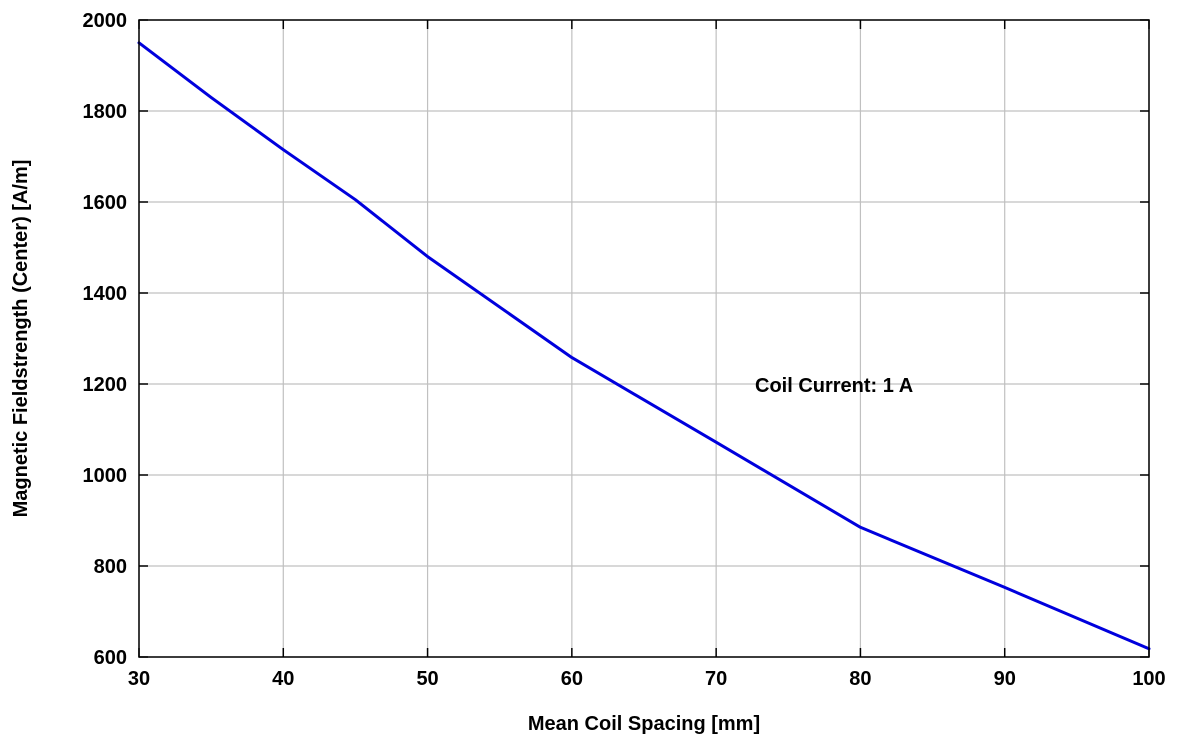 This screenshot has width=1179, height=738. Describe the element at coordinates (716, 679) in the screenshot. I see `x-tick-label: 70` at that location.